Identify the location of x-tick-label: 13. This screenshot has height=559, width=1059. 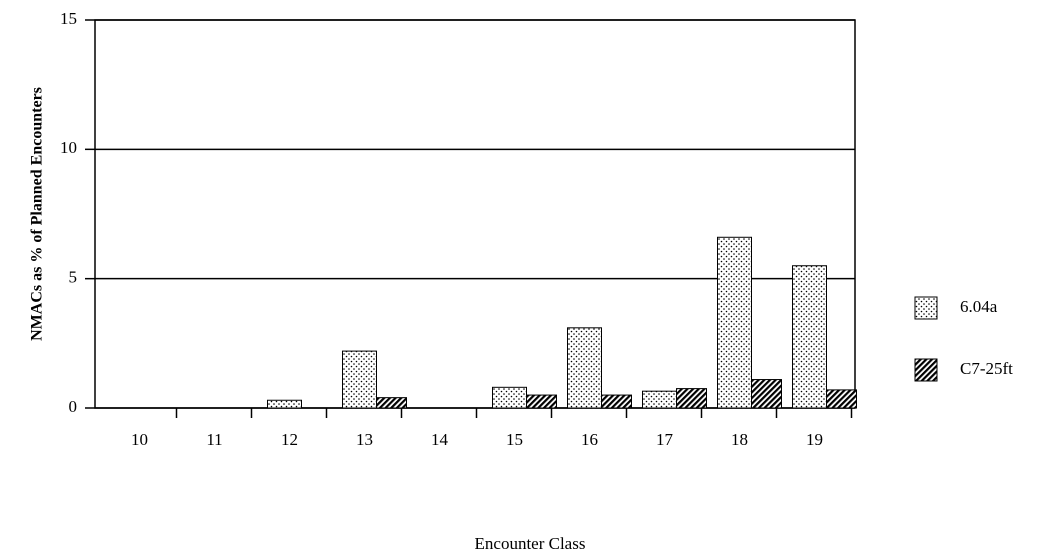
(364, 439).